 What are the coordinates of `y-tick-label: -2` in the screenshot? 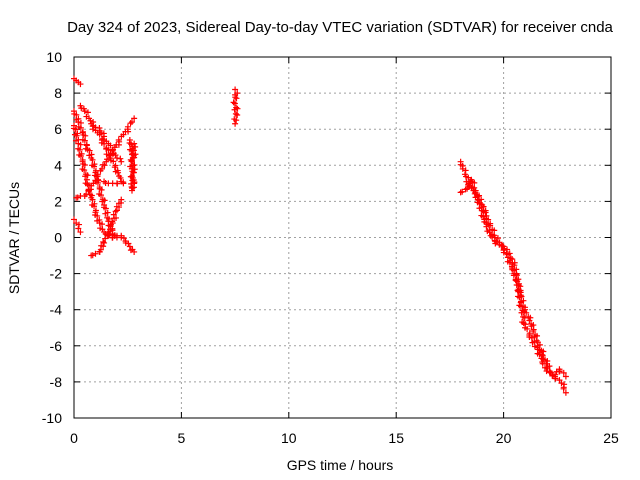 It's located at (56, 274).